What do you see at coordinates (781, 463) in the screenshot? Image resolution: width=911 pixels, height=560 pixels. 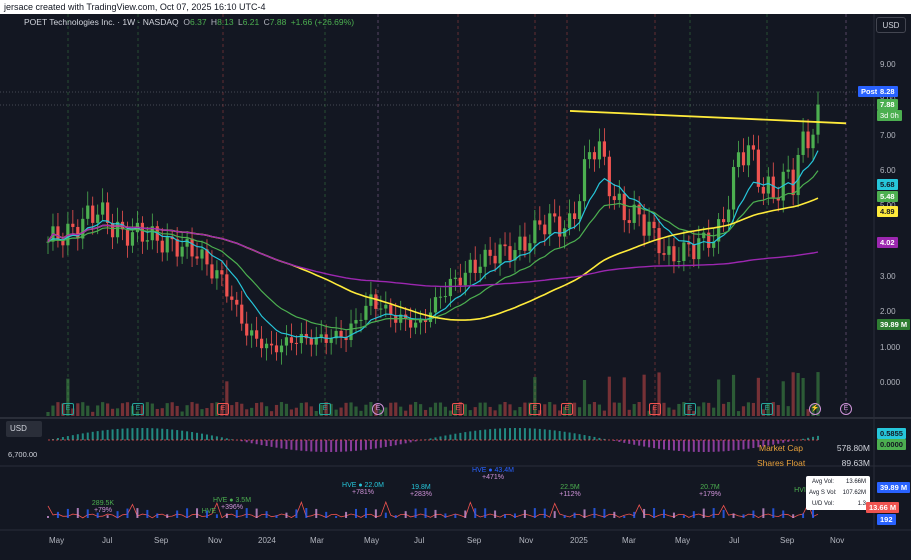 I see `shares-float-label: Shares Float` at bounding box center [781, 463].